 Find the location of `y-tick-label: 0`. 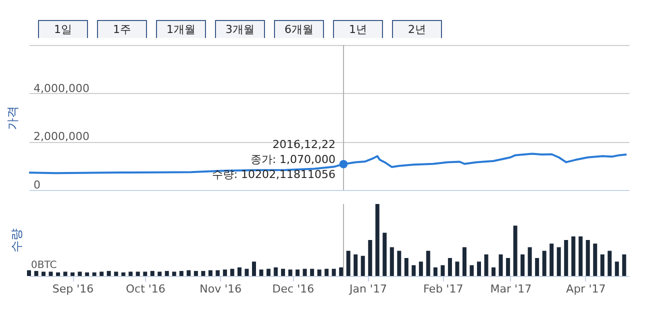

y-tick-label: 0 is located at coordinates (37, 185).